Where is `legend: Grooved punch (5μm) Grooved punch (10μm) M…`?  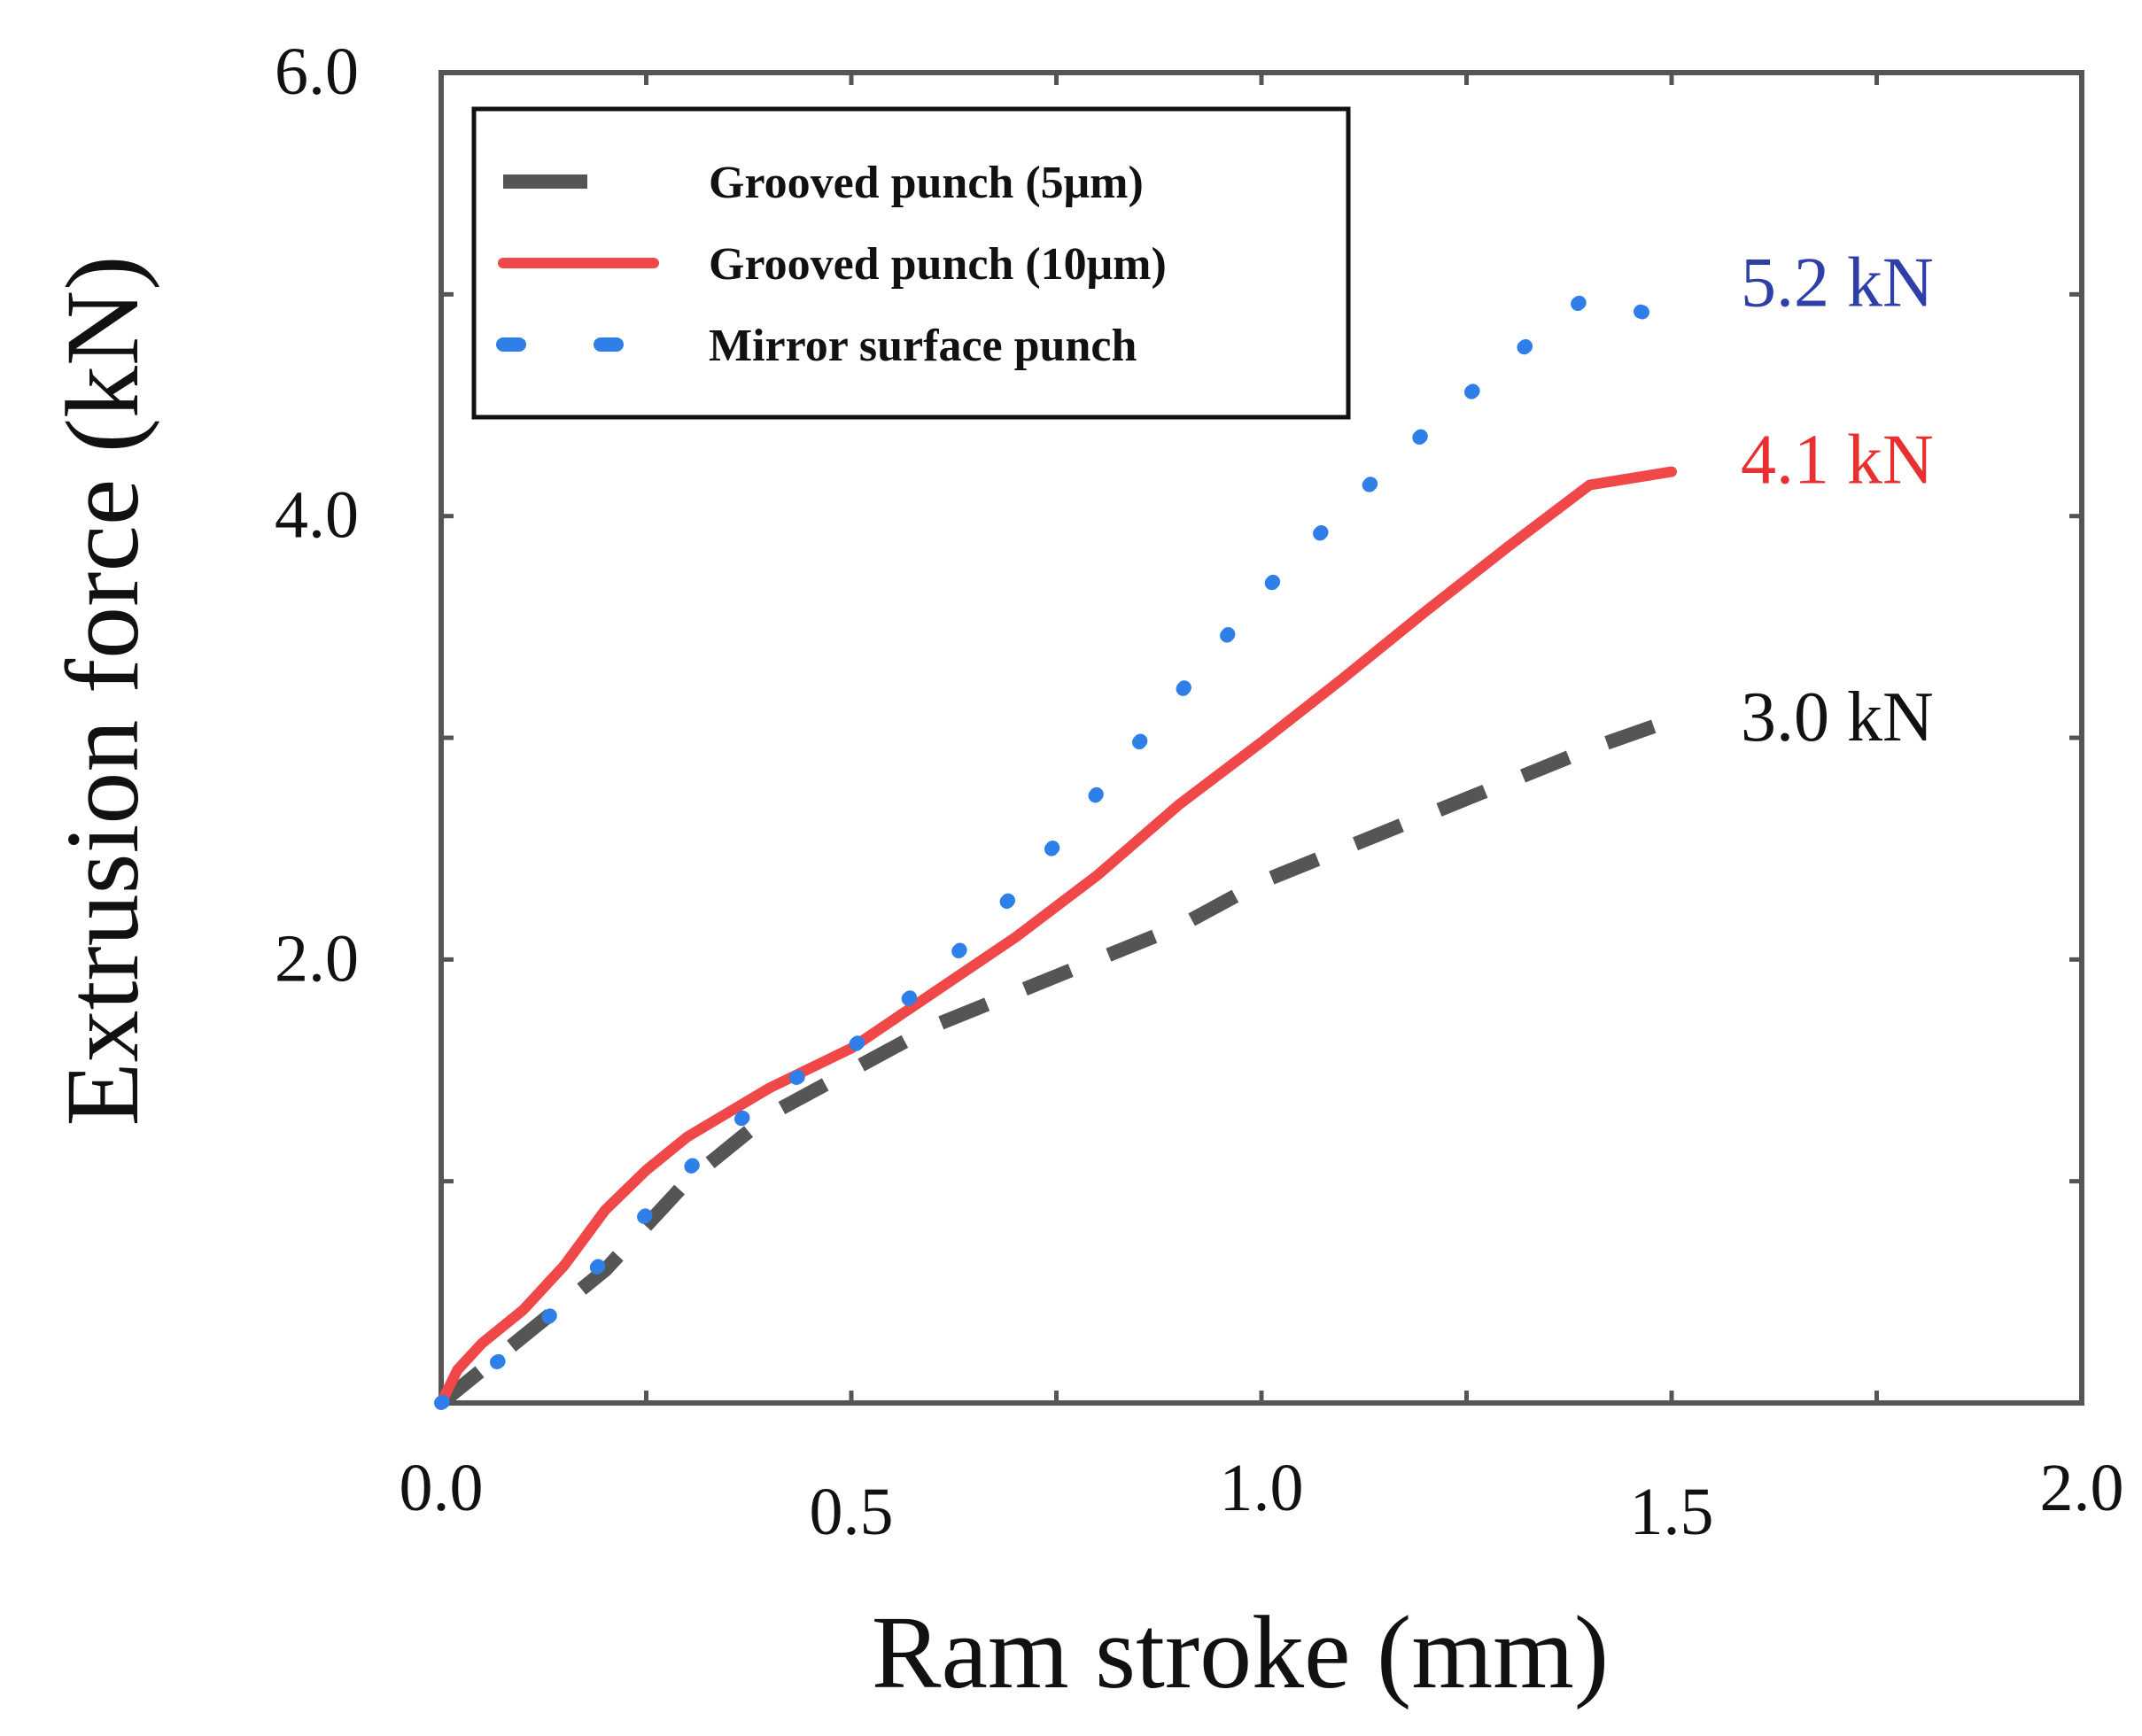 legend: Grooved punch (5μm) Grooved punch (10μm) M… is located at coordinates (911, 263).